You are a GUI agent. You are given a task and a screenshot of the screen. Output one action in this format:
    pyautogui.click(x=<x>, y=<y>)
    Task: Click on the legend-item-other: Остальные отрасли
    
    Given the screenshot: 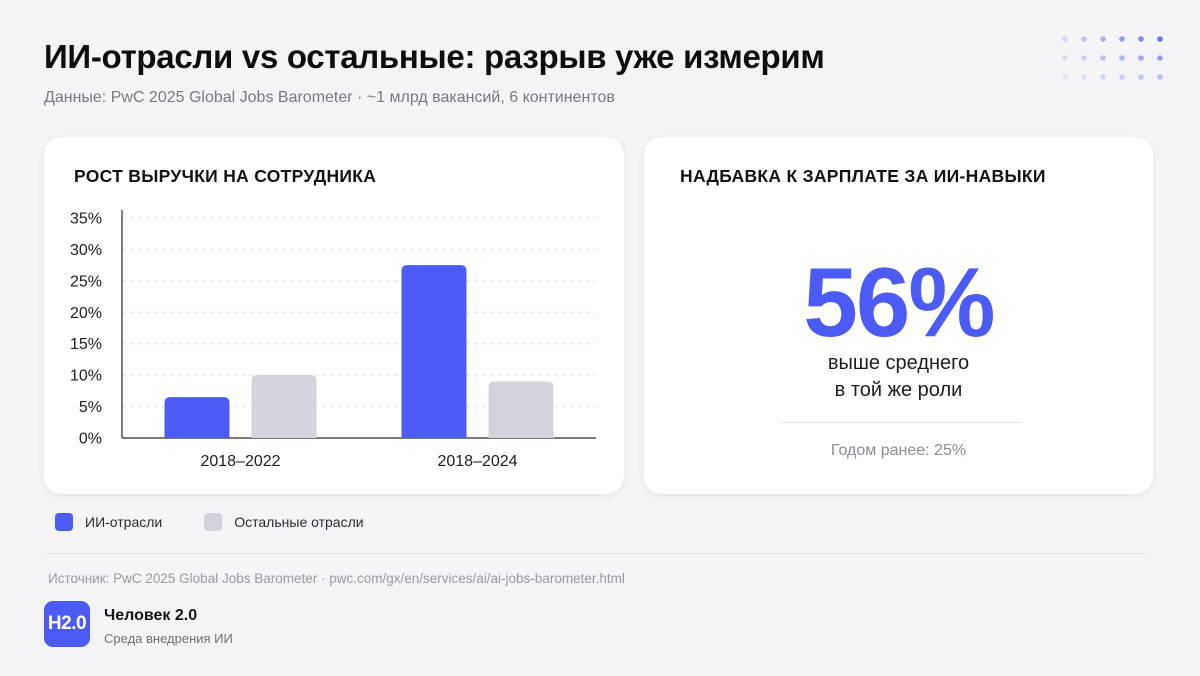 What is the action you would take?
    pyautogui.click(x=284, y=522)
    